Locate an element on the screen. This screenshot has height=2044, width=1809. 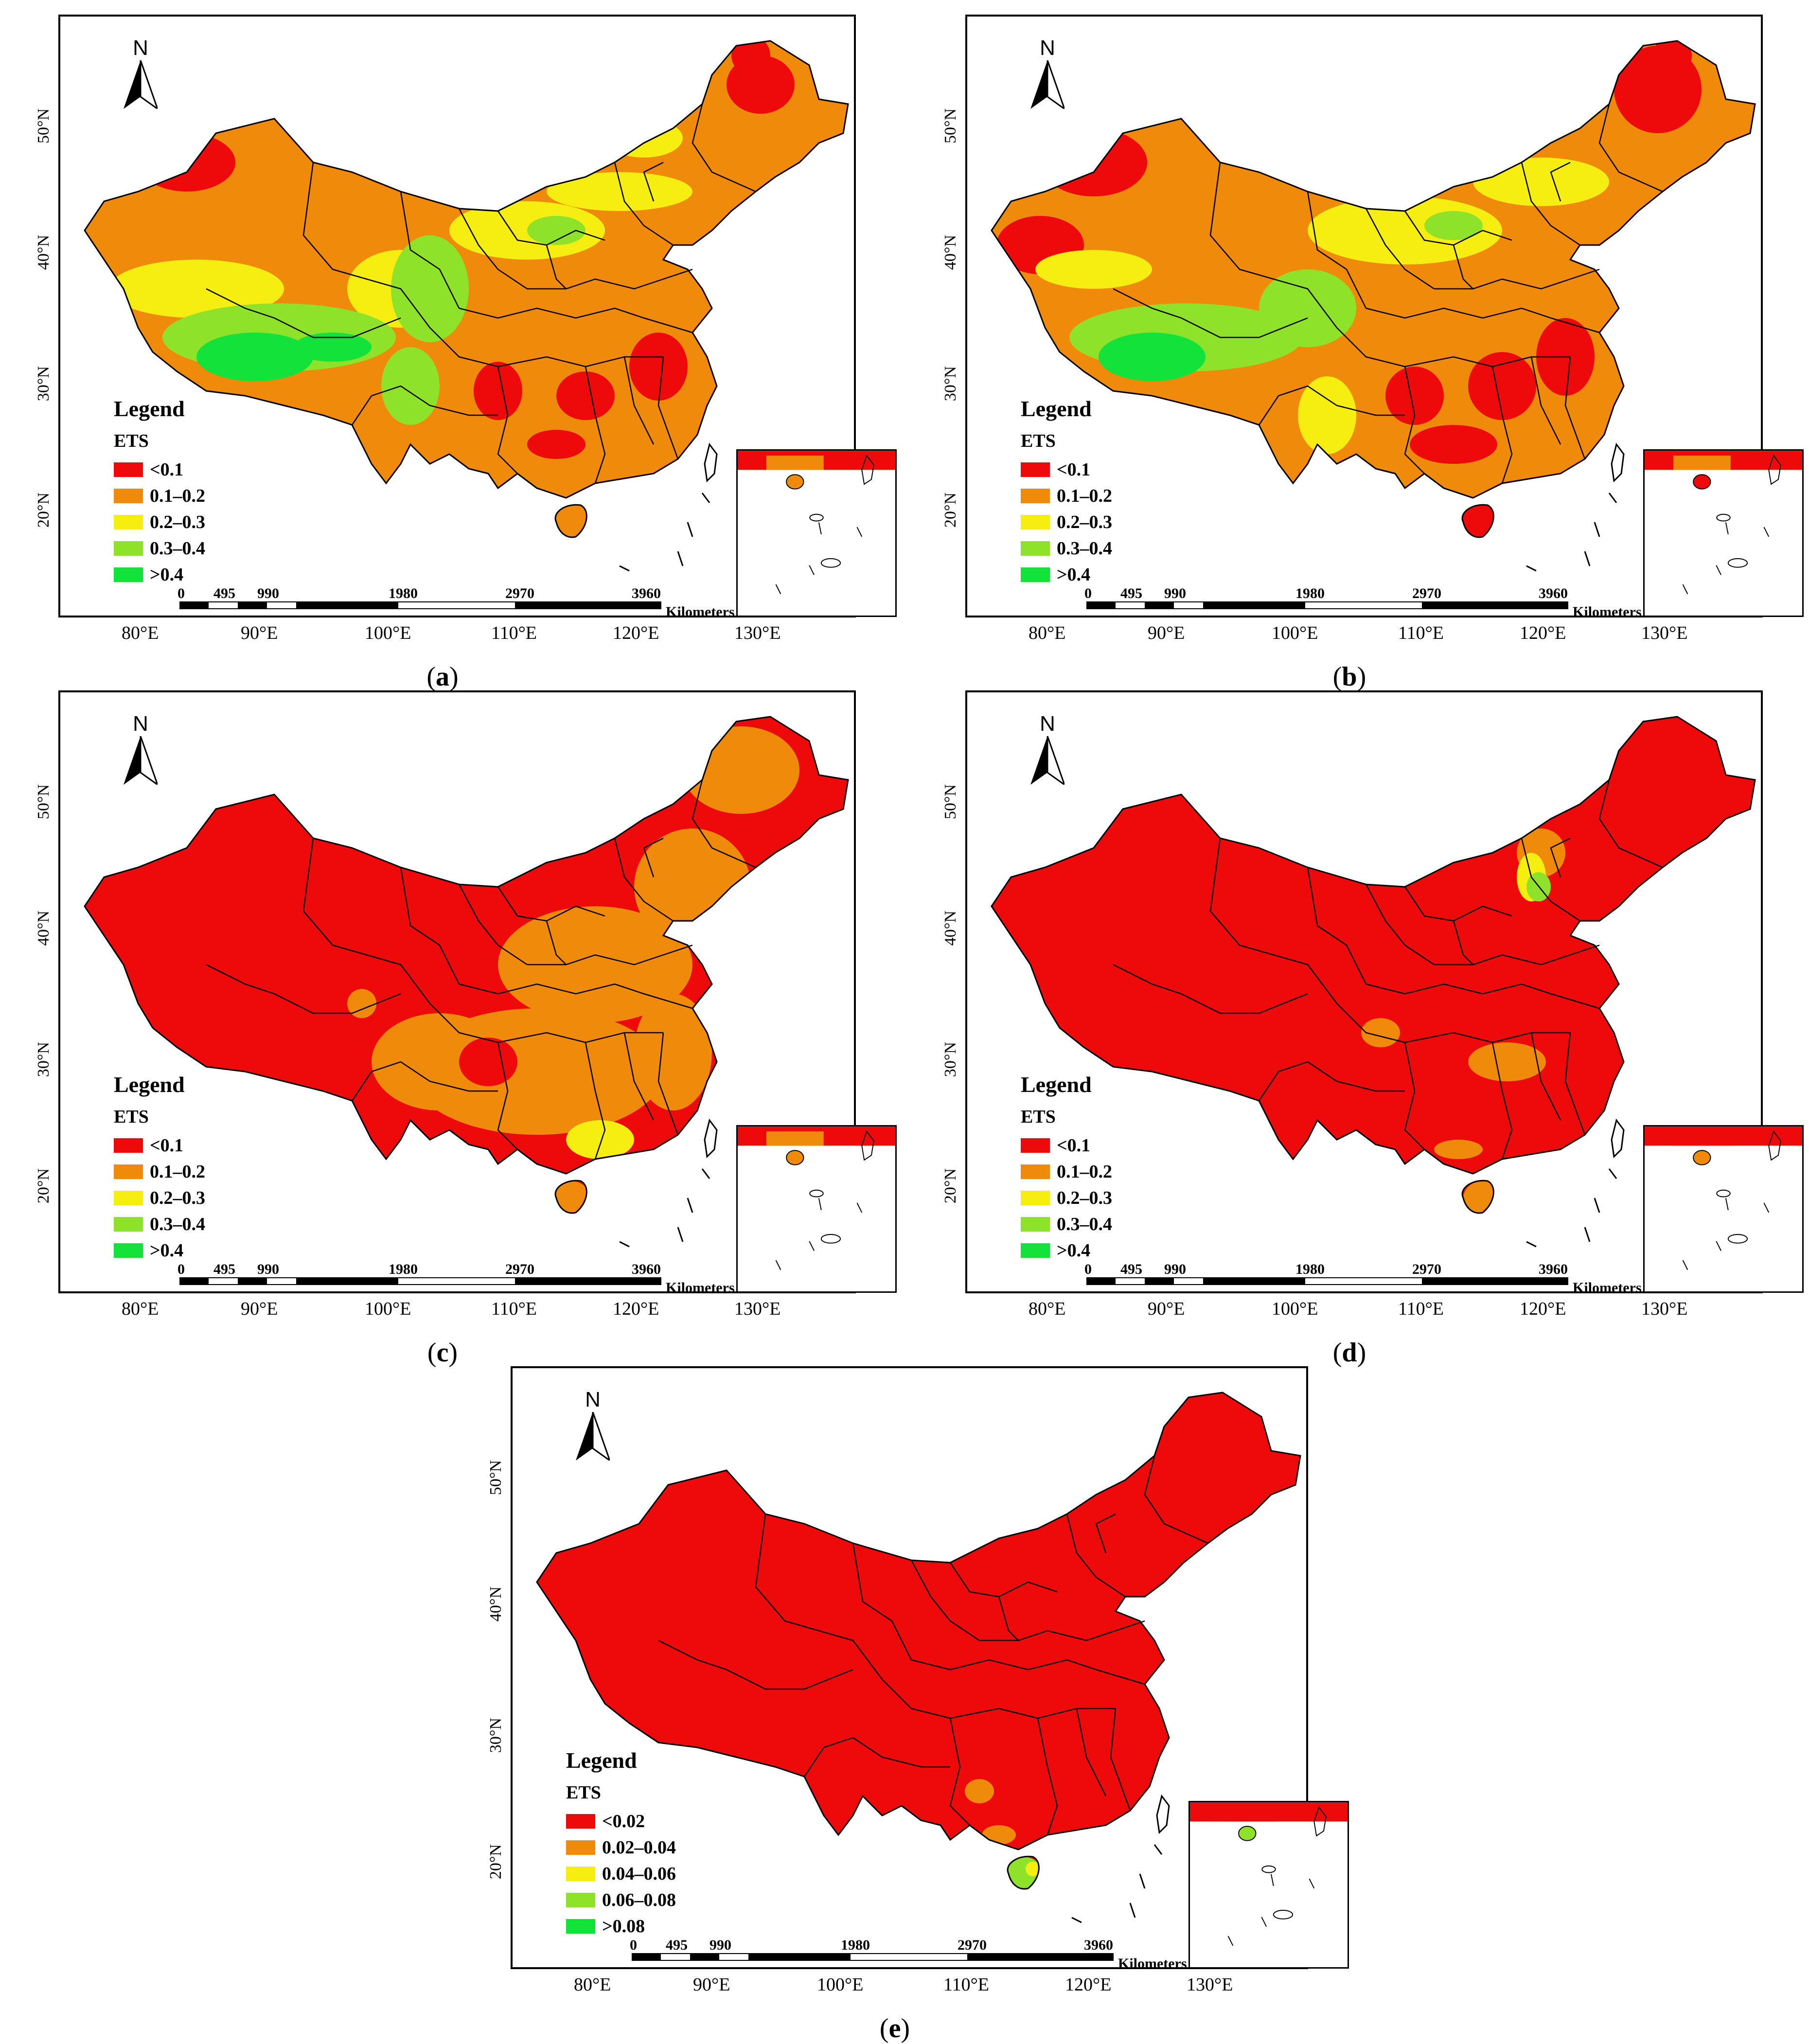
legend-label: <0.02 is located at coordinates (623, 1822).